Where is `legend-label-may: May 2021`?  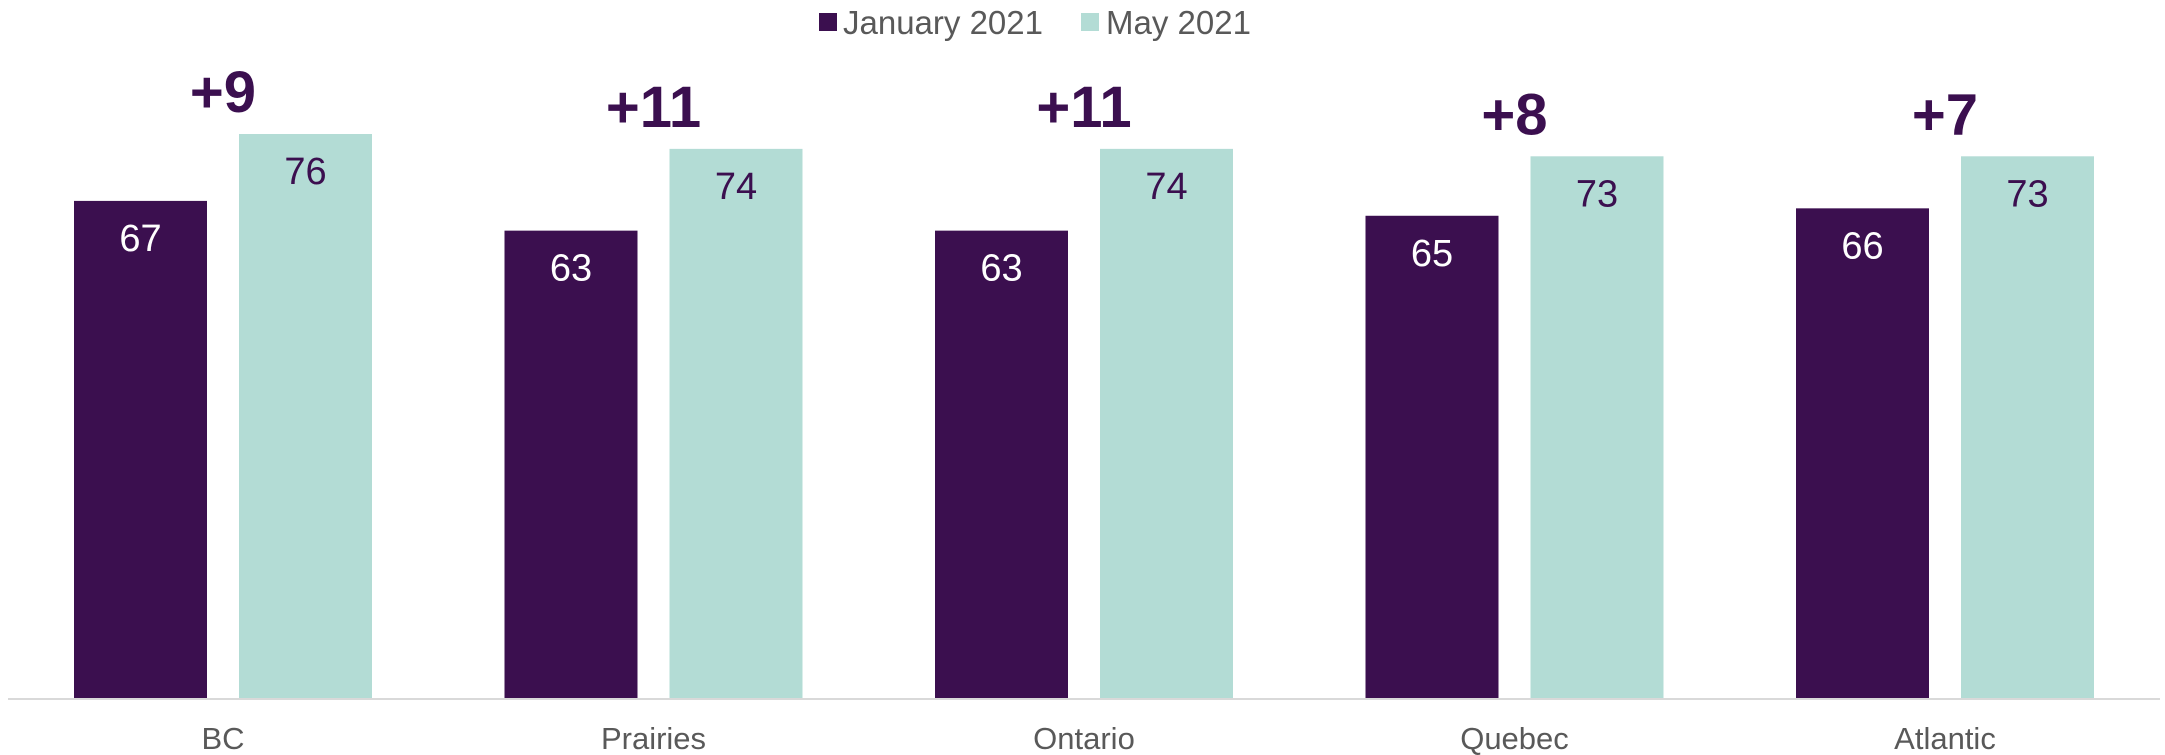 legend-label-may: May 2021 is located at coordinates (1178, 22).